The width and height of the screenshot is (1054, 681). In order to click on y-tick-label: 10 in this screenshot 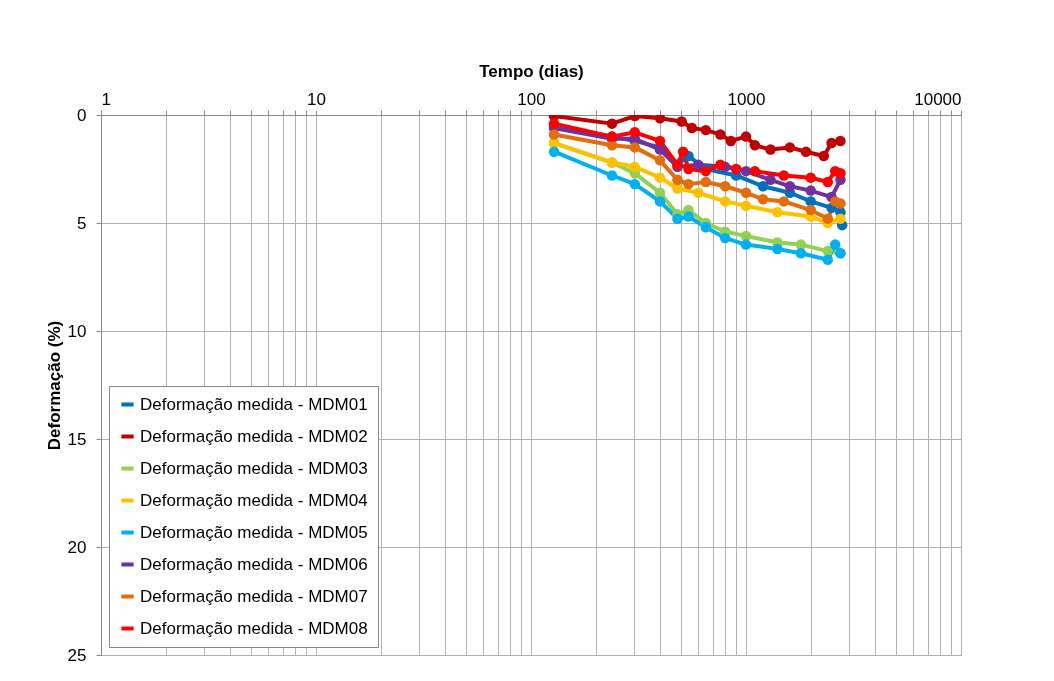, I will do `click(77, 331)`.